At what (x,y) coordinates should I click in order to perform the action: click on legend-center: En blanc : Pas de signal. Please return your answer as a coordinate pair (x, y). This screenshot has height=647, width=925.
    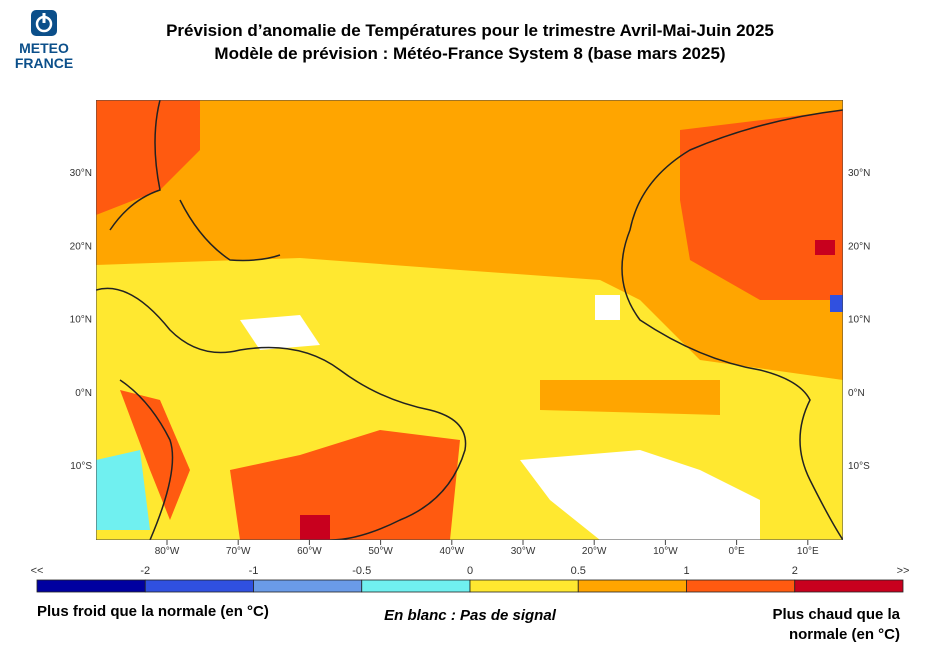
    Looking at the image, I should click on (470, 615).